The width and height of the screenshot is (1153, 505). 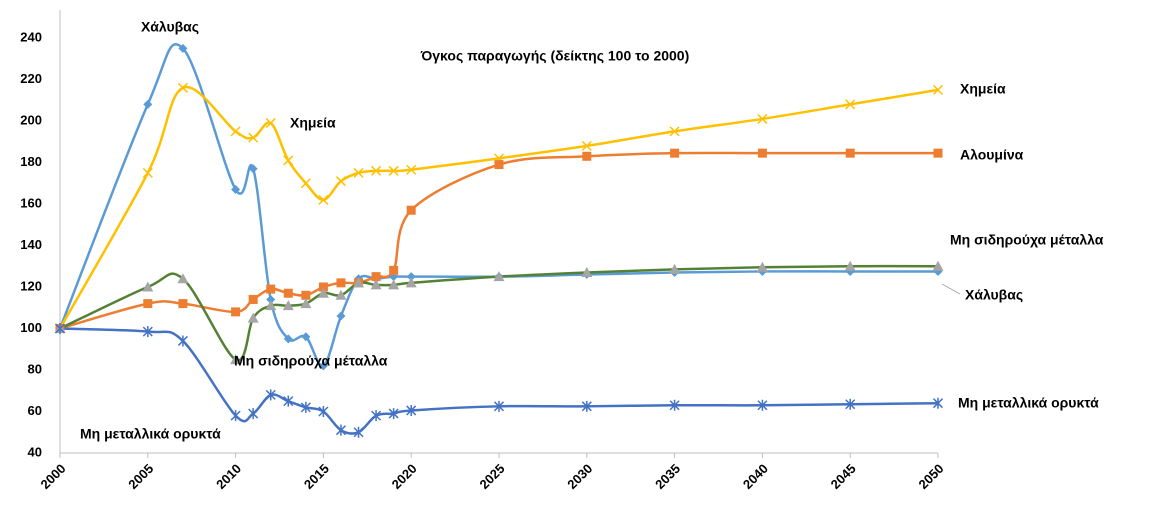 What do you see at coordinates (31, 119) in the screenshot?
I see `y-tick-label: 200` at bounding box center [31, 119].